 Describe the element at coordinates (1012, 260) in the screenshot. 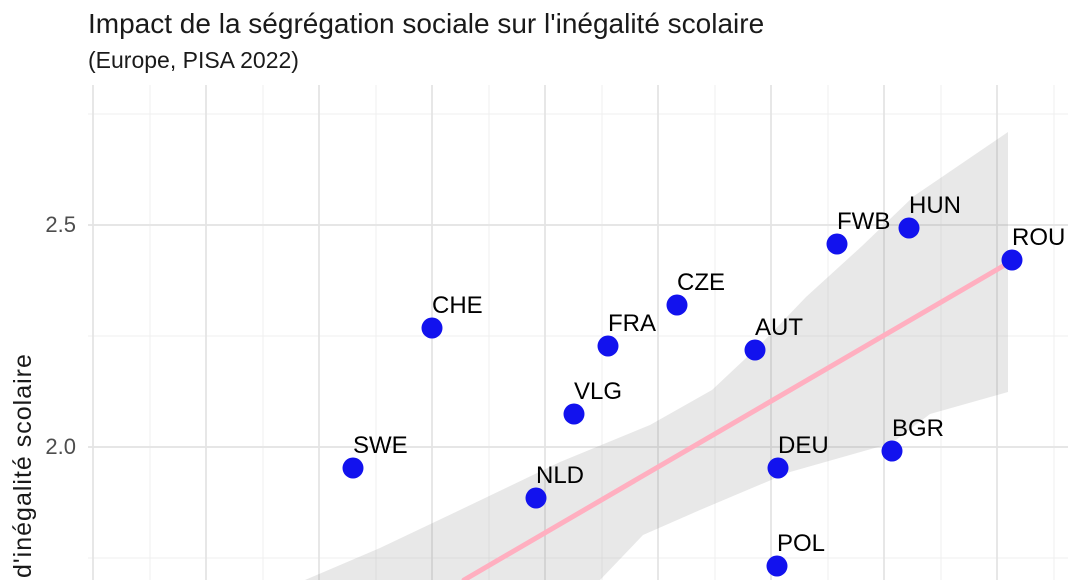

I see `data-point-rou` at that location.